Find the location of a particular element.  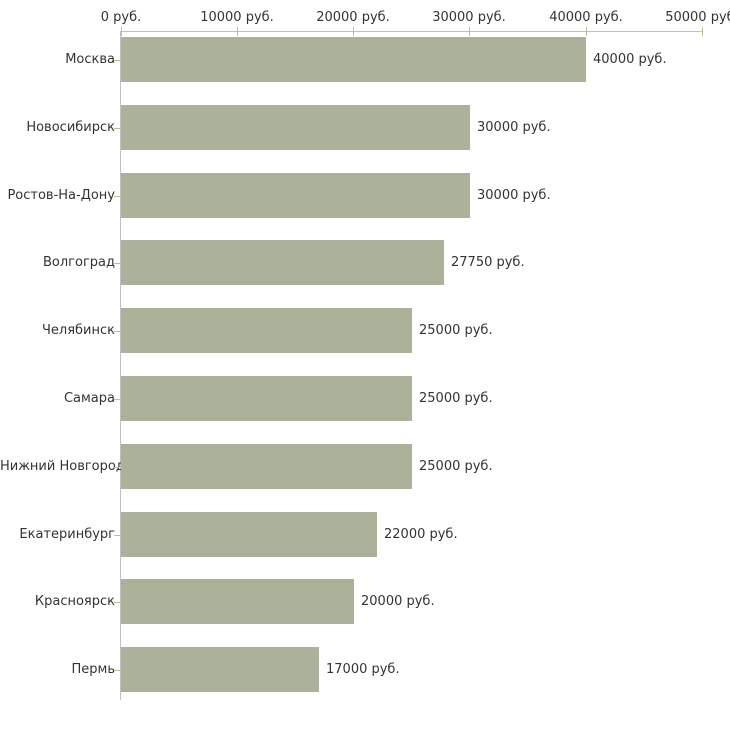

category-label: Москва is located at coordinates (90, 59).